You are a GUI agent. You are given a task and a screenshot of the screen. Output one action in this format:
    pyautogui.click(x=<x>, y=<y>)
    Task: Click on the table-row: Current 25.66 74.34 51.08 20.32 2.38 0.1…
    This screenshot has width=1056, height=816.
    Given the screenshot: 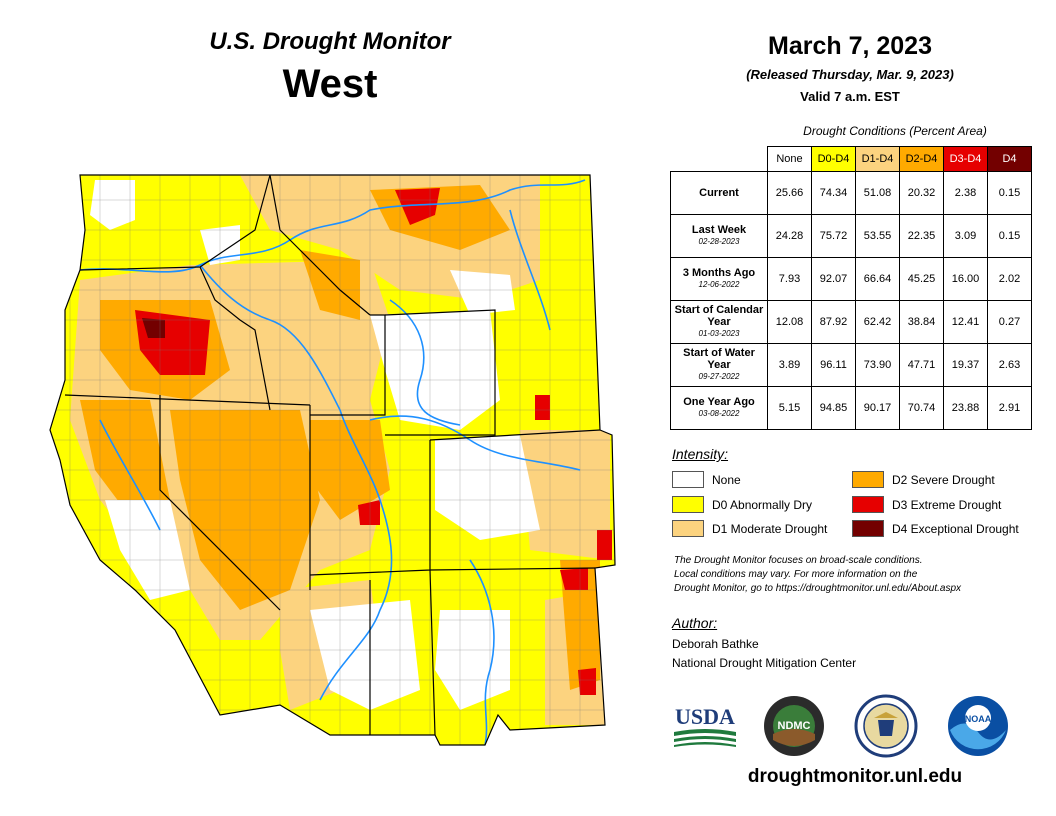 What is the action you would take?
    pyautogui.click(x=851, y=193)
    